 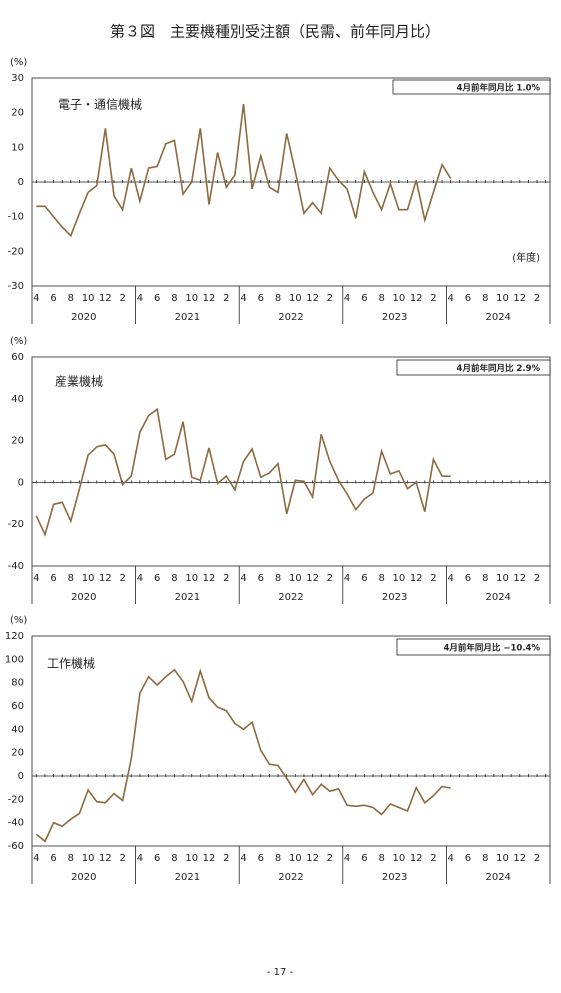 What do you see at coordinates (14, 659) in the screenshot?
I see `y-tick-label: 100` at bounding box center [14, 659].